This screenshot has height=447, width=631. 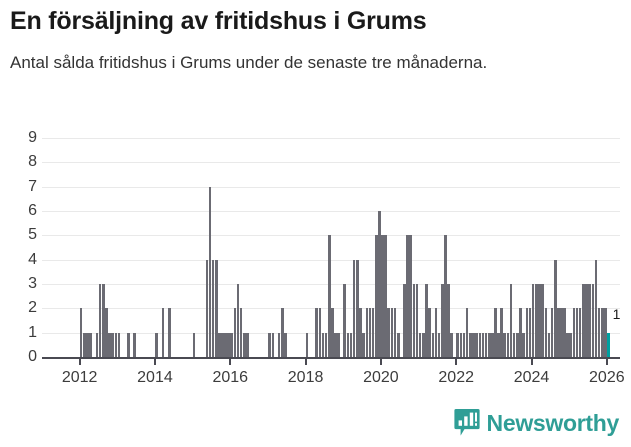 What do you see at coordinates (32, 308) in the screenshot?
I see `y-axis-tick-label: 2` at bounding box center [32, 308].